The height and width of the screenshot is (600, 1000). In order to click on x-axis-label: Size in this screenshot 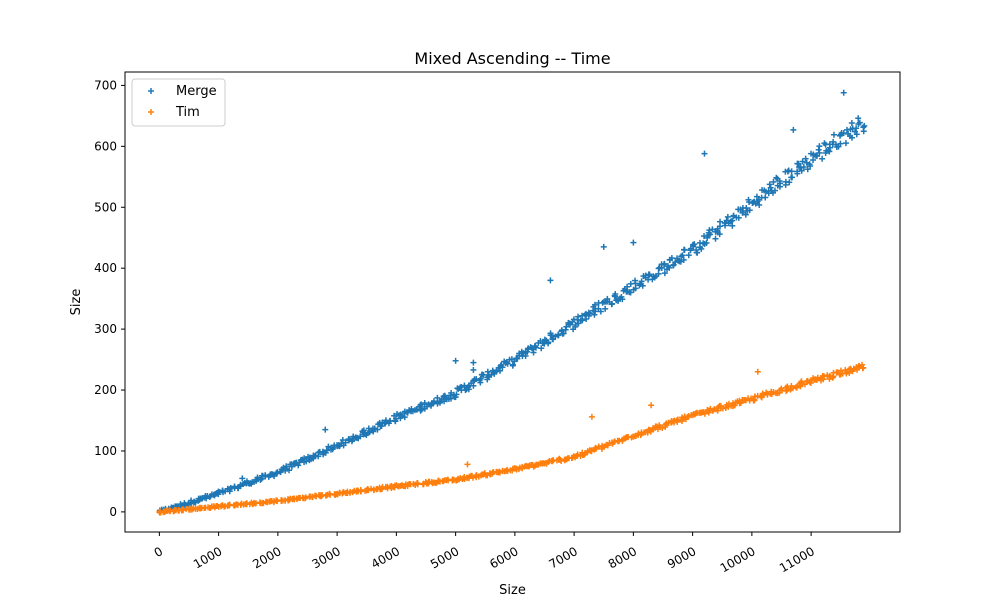, I will do `click(512, 590)`.